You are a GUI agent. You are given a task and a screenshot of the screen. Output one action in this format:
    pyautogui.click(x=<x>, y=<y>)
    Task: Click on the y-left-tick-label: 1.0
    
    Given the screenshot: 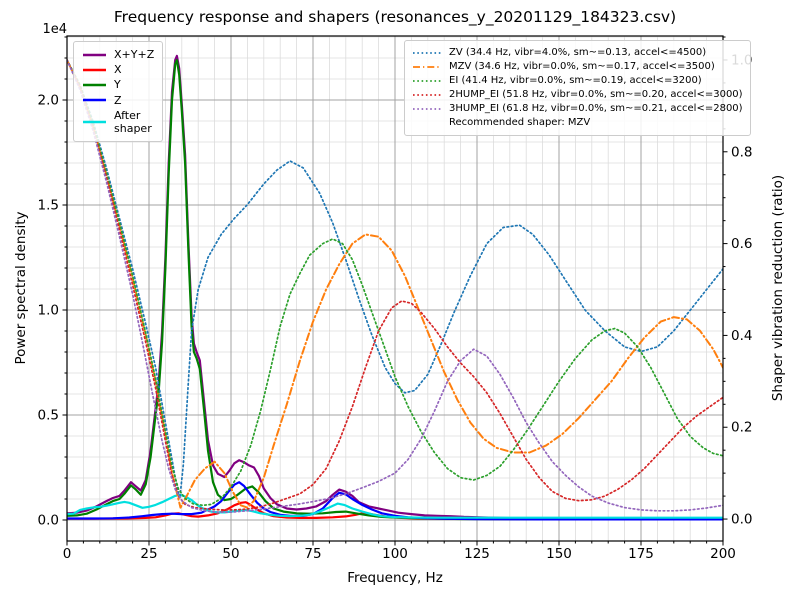 What is the action you would take?
    pyautogui.click(x=48, y=311)
    